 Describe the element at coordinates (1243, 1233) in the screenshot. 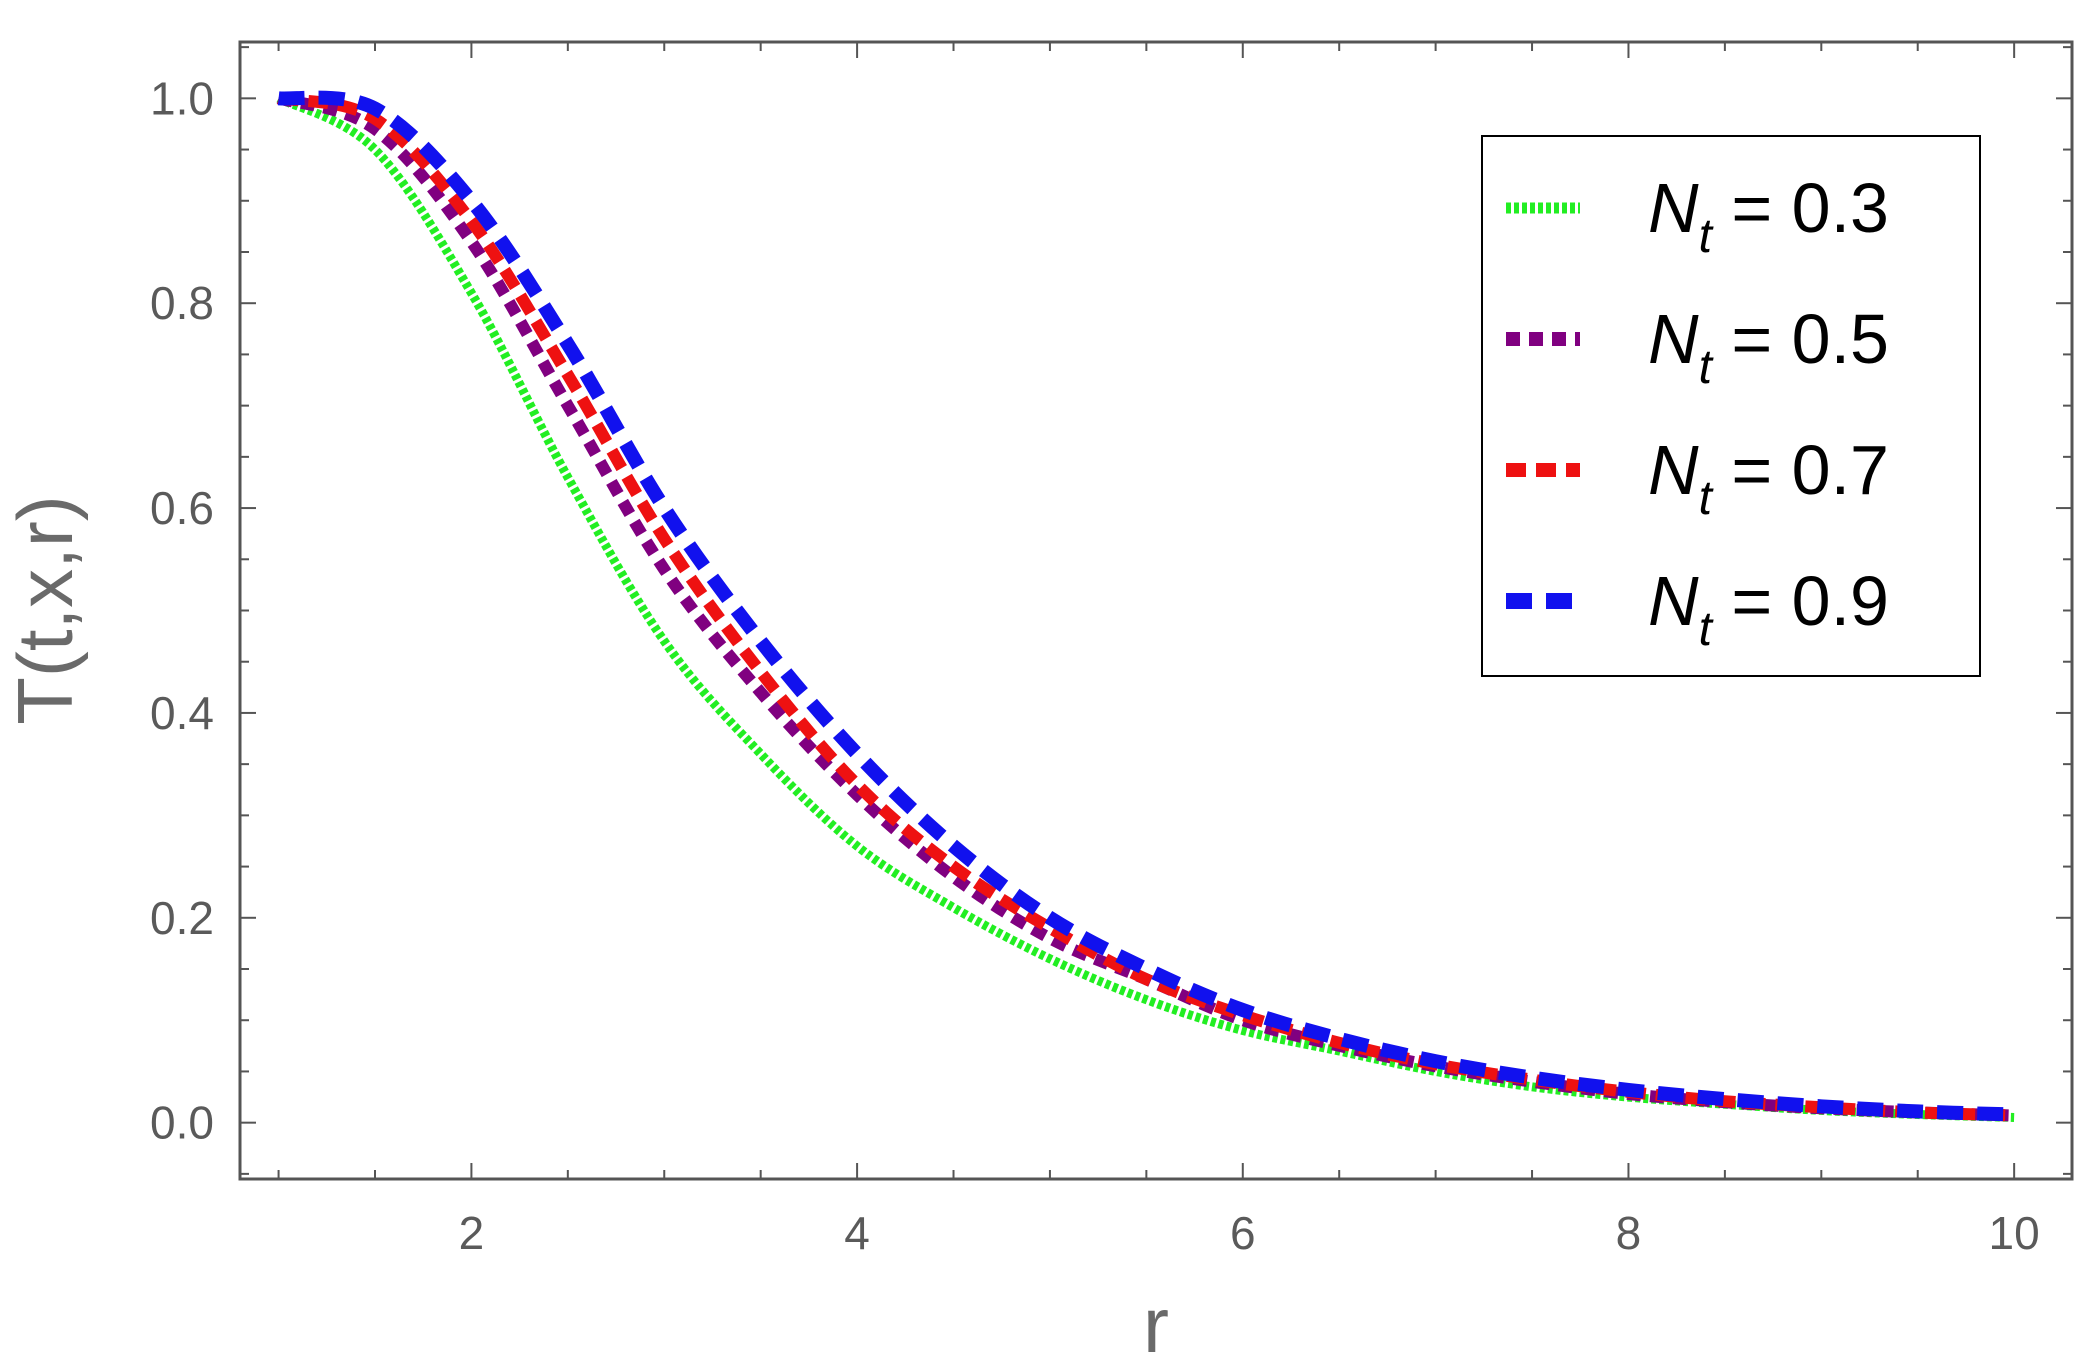

I see `x-tick-label: 6` at that location.